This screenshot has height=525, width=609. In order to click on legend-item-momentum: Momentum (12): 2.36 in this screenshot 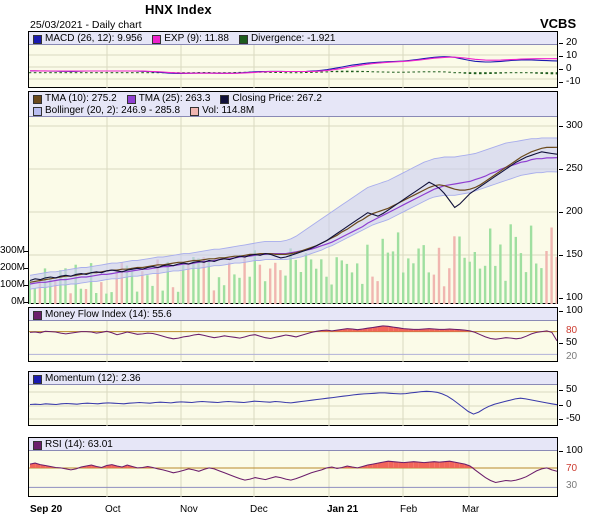, I will do `click(87, 379)`.